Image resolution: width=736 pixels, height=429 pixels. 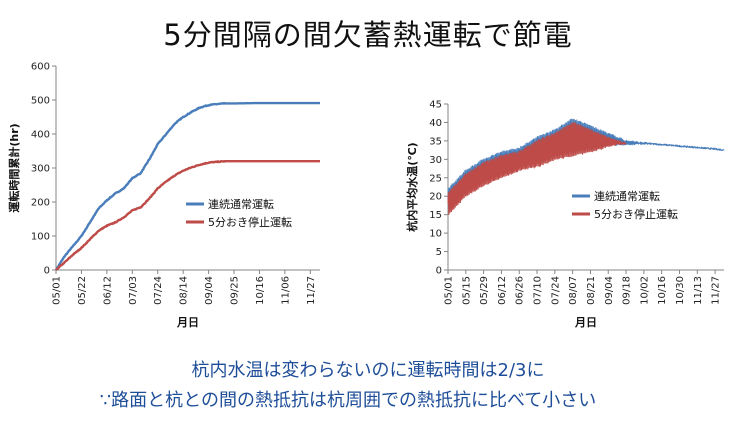 I want to click on y-tick-label: 45, so click(x=435, y=105).